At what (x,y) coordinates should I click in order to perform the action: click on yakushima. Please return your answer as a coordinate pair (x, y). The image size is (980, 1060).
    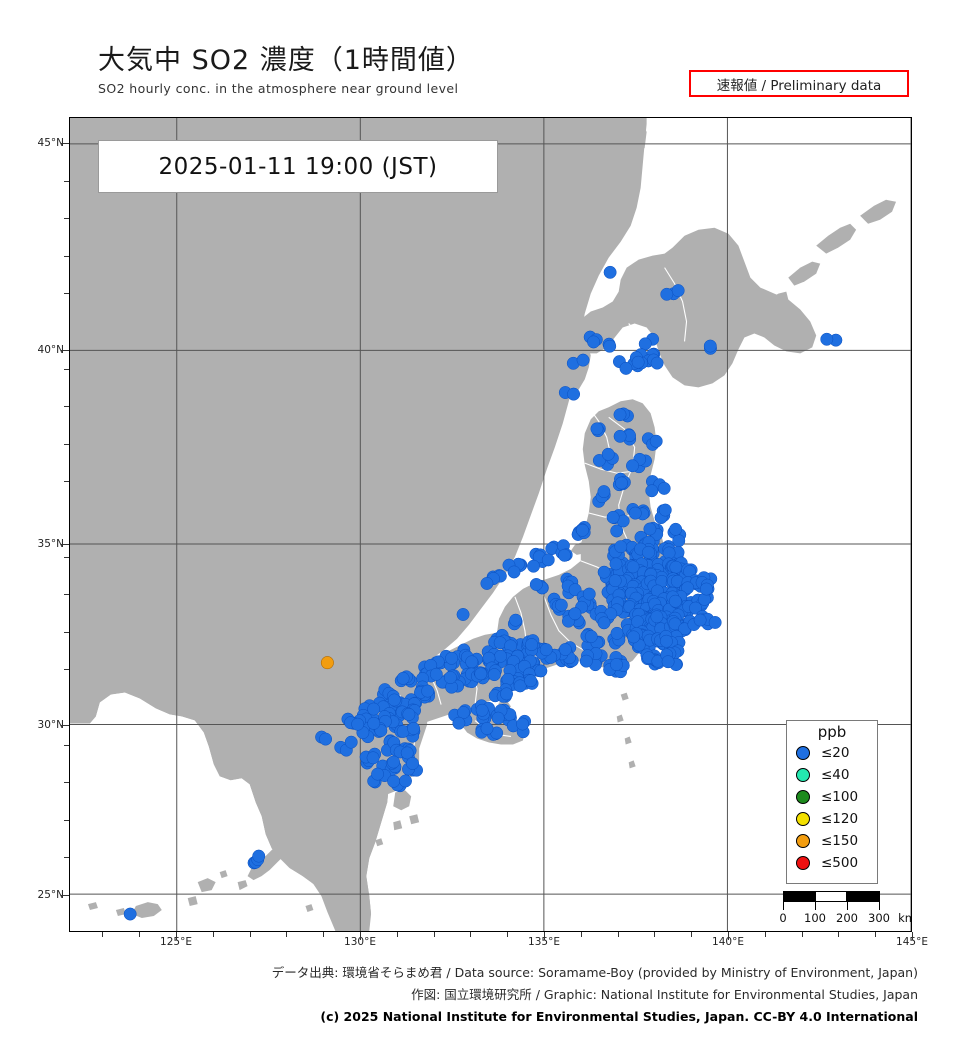
    Looking at the image, I should click on (398, 825).